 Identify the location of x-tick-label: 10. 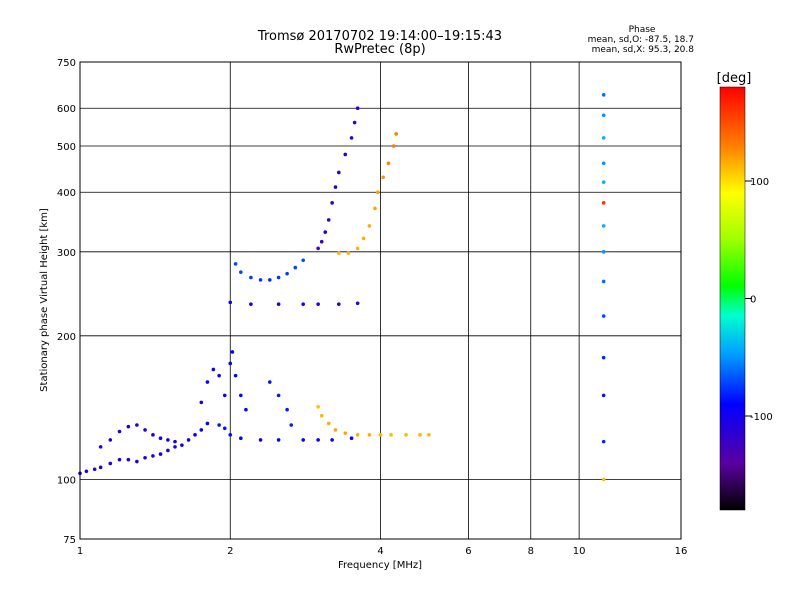
(579, 551).